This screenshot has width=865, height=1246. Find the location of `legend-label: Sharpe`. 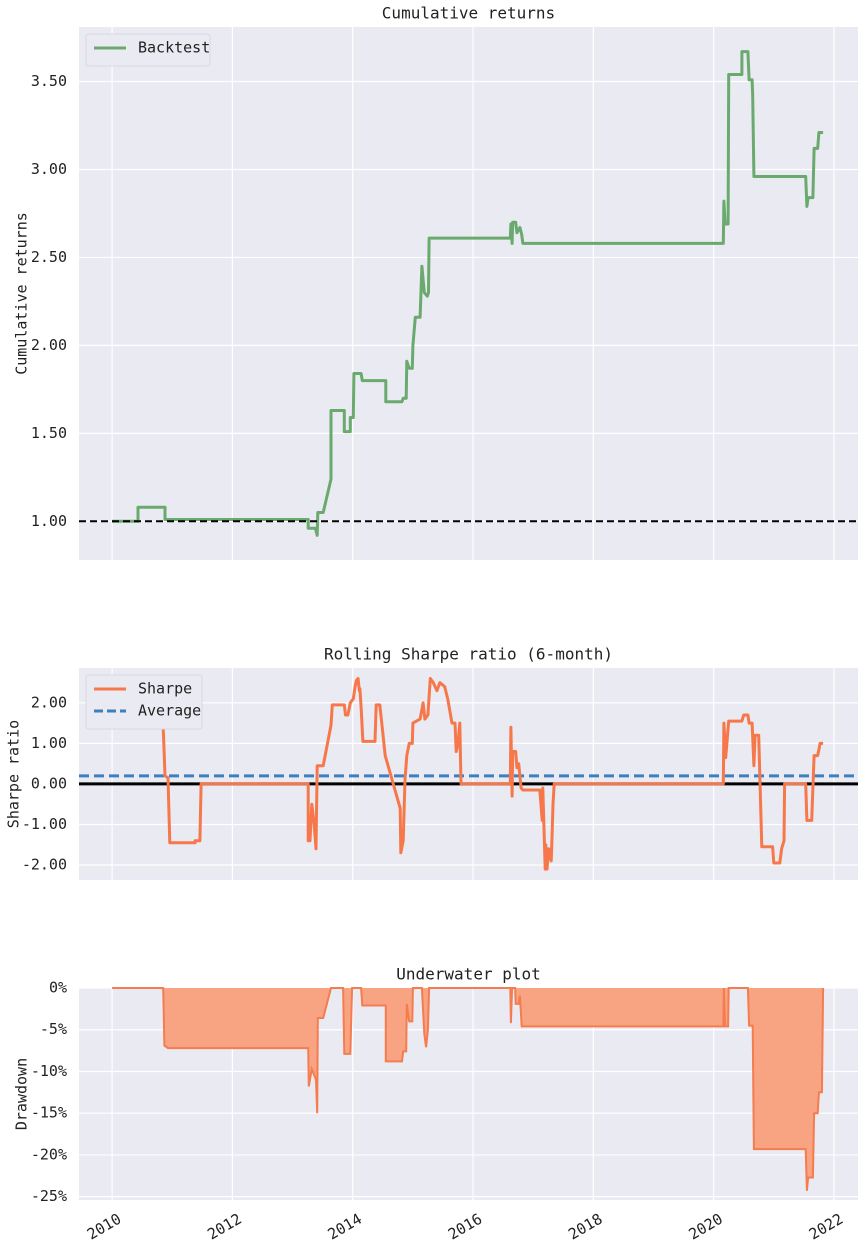

legend-label: Sharpe is located at coordinates (165, 689).